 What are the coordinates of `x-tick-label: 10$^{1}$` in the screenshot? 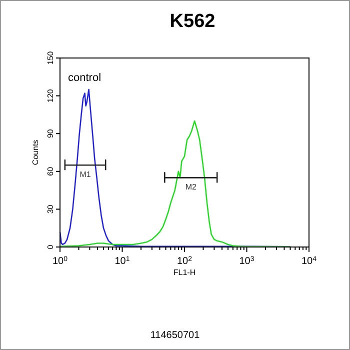 It's located at (122, 261).